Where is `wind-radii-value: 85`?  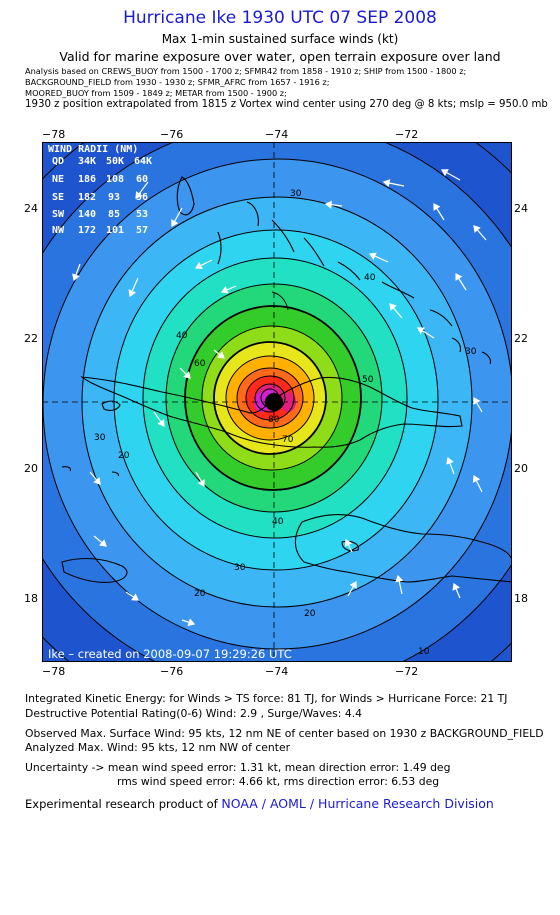 wind-radii-value: 85 is located at coordinates (114, 214).